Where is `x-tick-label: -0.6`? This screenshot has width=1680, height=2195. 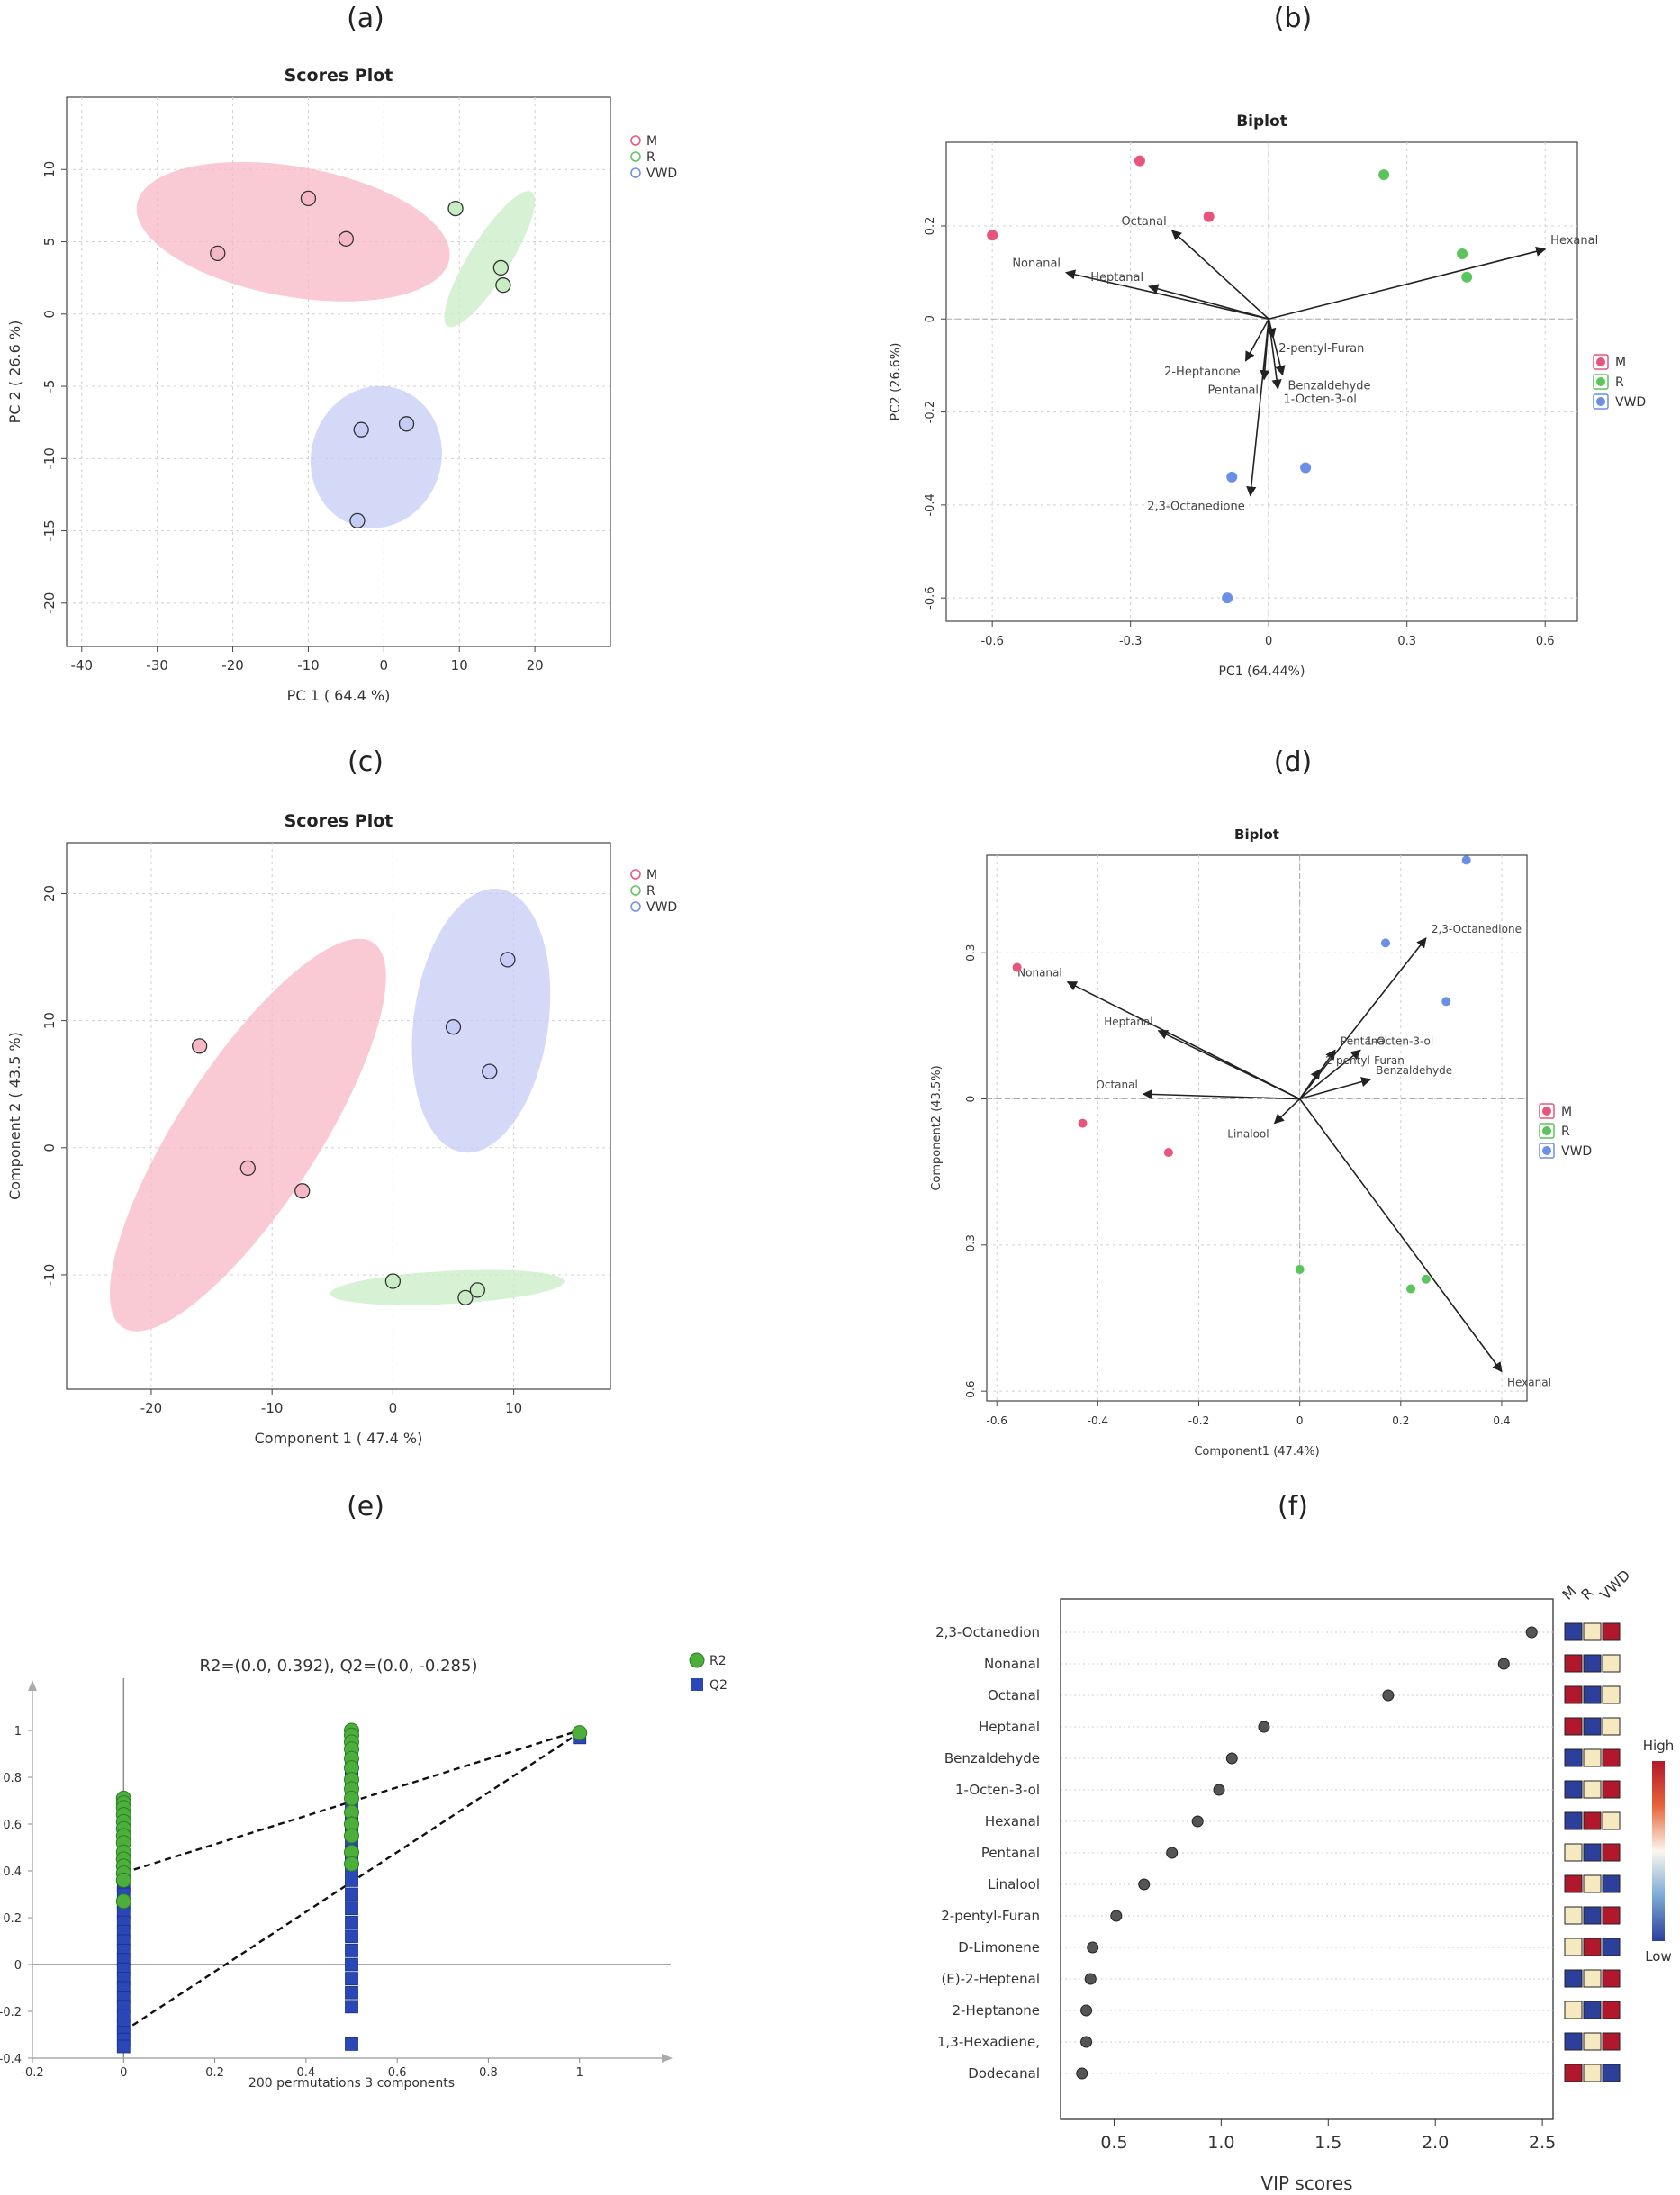
x-tick-label: -0.6 is located at coordinates (997, 1420).